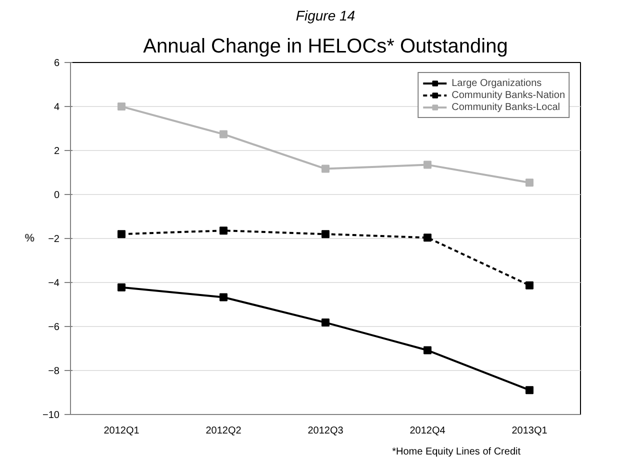  Describe the element at coordinates (428, 431) in the screenshot. I see `x-tick-label: 2012Q4` at that location.